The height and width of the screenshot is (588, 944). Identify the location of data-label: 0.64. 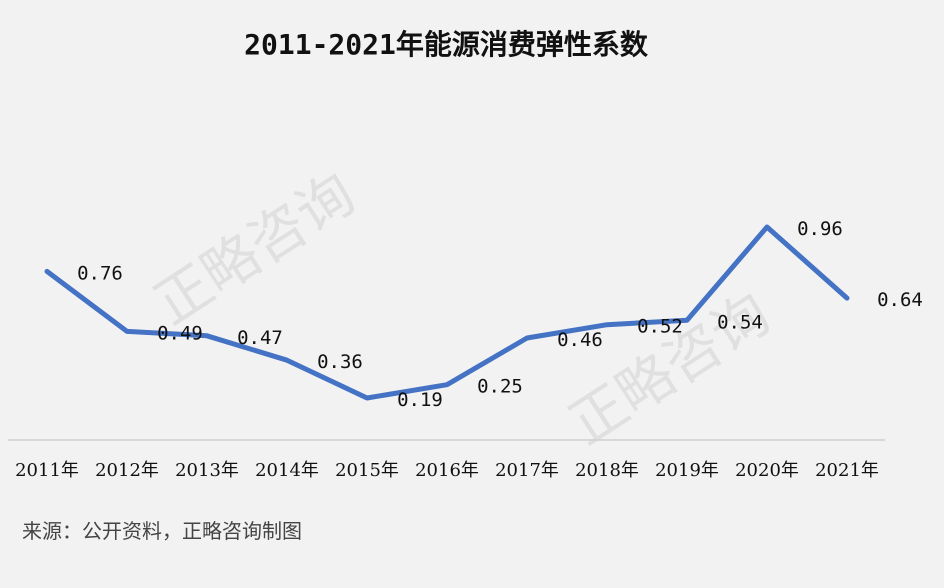
(900, 300).